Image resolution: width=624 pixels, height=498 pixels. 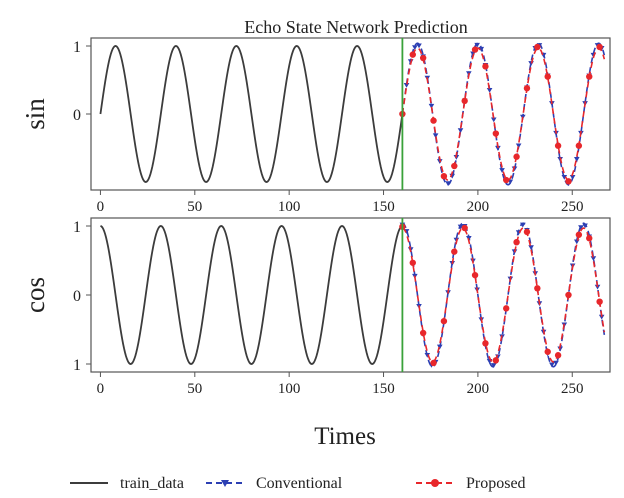 I want to click on y-axis-label: sin, so click(x=35, y=114).